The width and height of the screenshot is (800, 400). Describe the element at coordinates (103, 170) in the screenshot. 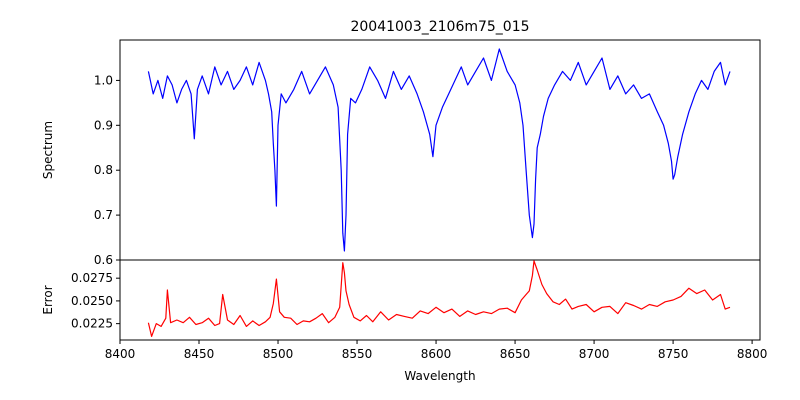

I see `spectrum-y-tick-label: 0.8` at that location.